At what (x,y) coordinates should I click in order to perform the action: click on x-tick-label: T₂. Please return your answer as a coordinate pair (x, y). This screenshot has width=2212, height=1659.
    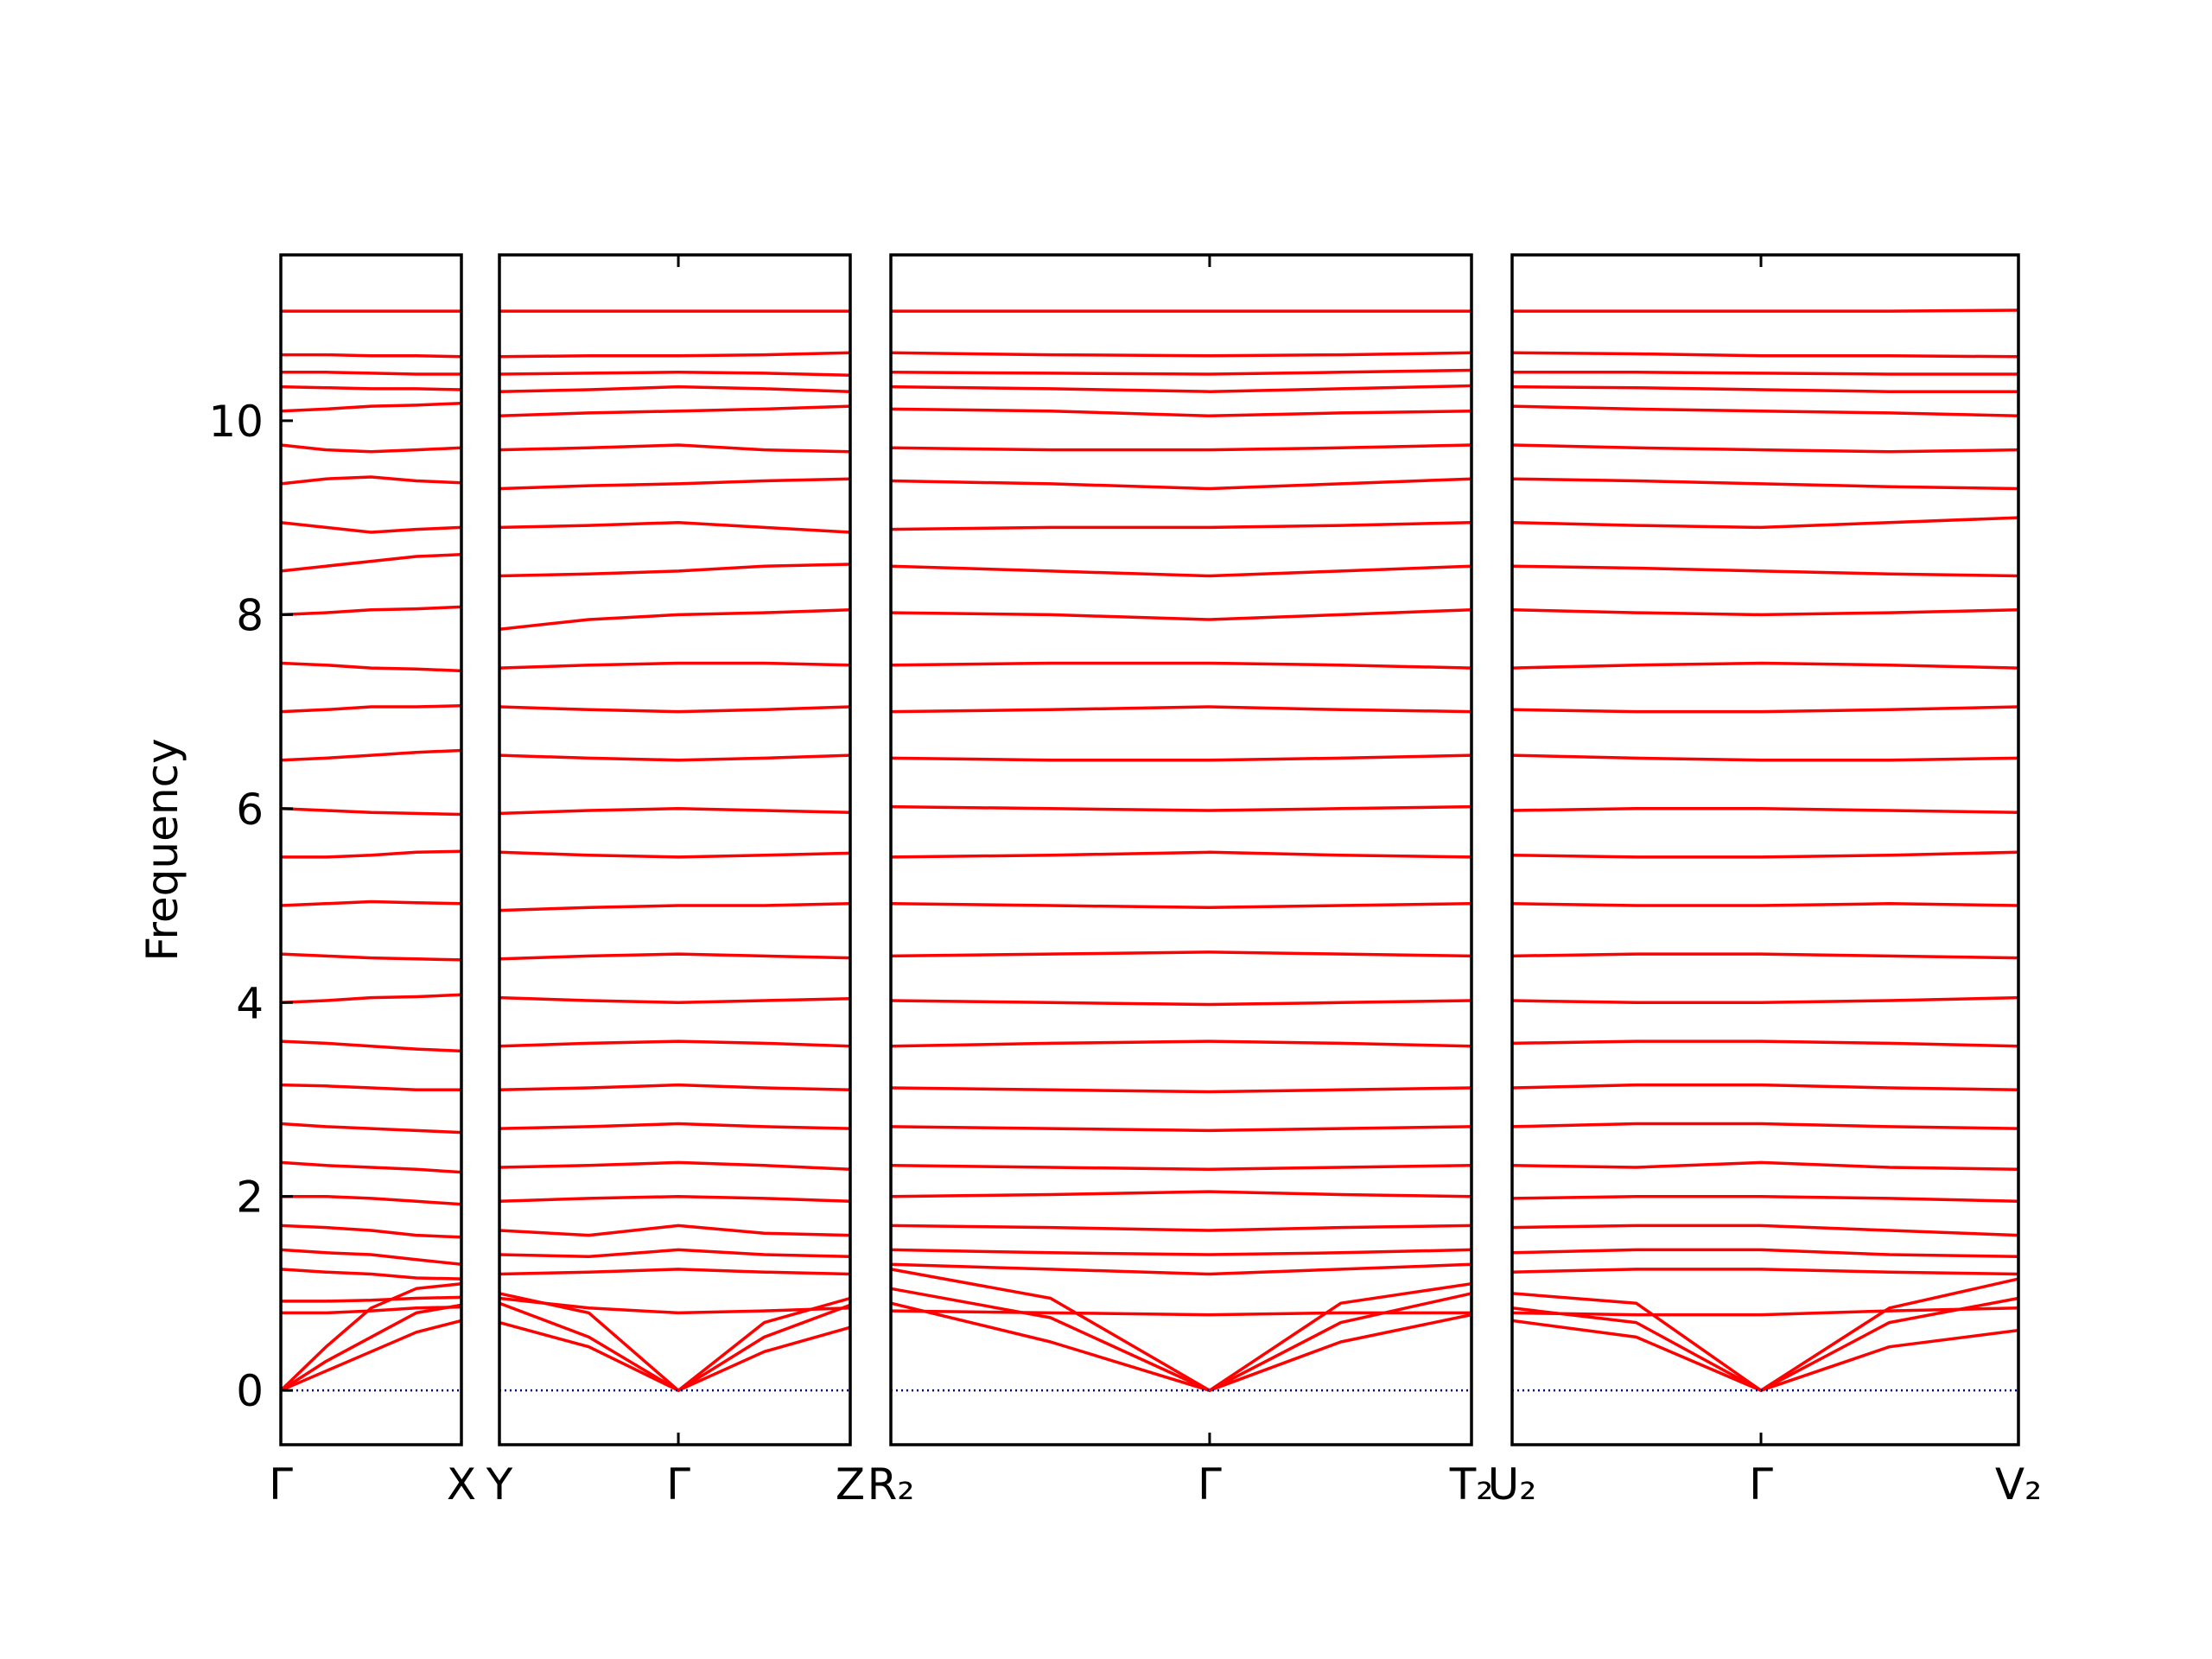
    Looking at the image, I should click on (1471, 1484).